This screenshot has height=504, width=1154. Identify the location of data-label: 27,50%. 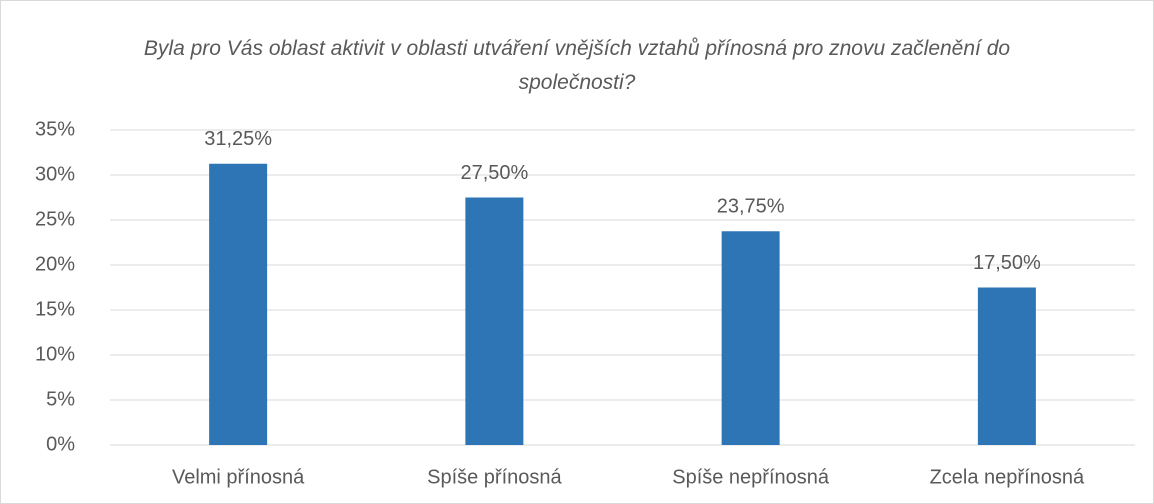
(494, 173).